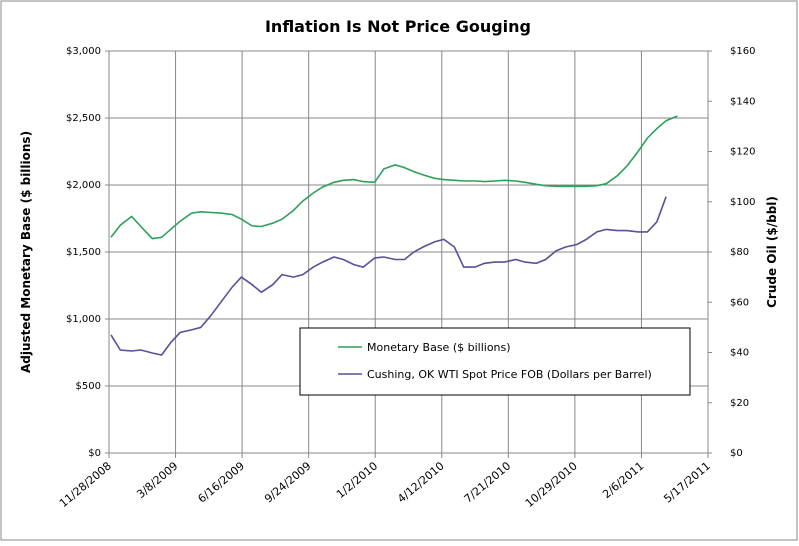  What do you see at coordinates (495, 361) in the screenshot?
I see `legend` at bounding box center [495, 361].